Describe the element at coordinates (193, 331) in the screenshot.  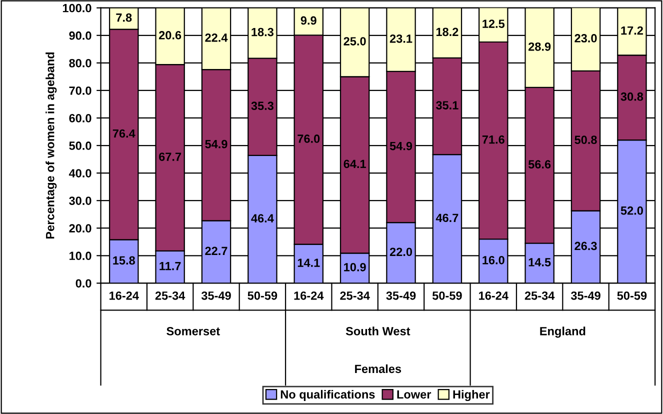
I see `text: Somerset` at that location.